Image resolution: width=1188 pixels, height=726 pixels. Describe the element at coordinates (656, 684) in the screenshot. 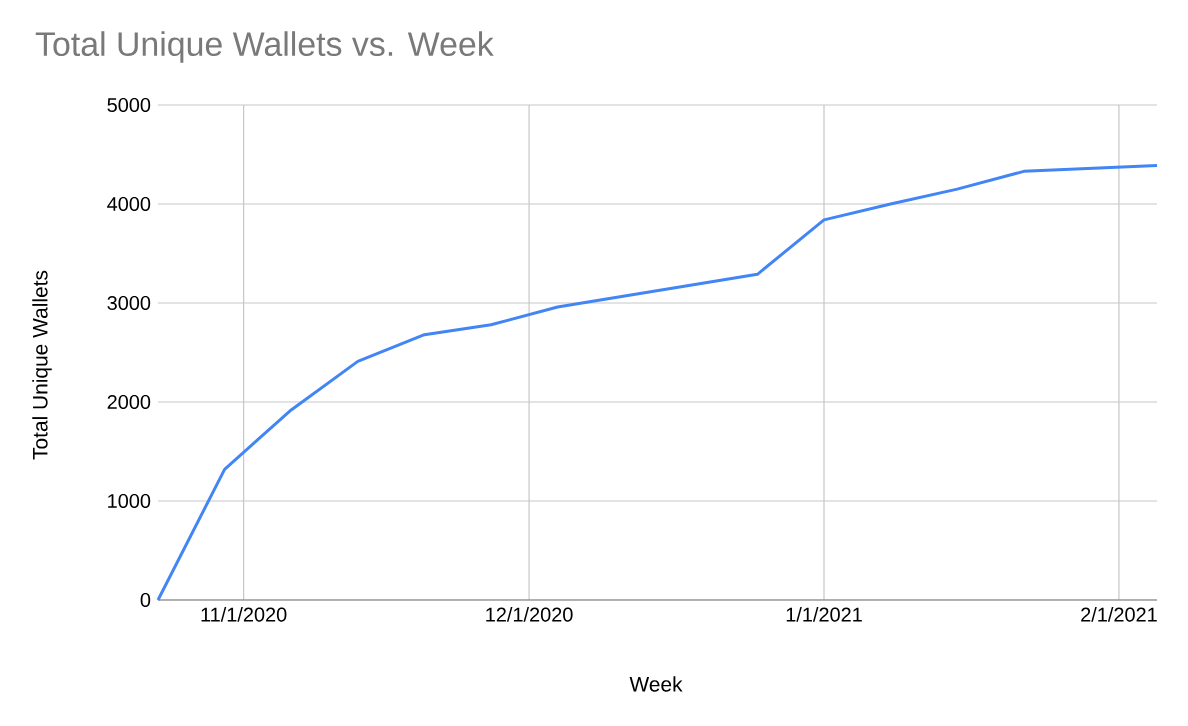

I see `x-axis-title: Week` at that location.